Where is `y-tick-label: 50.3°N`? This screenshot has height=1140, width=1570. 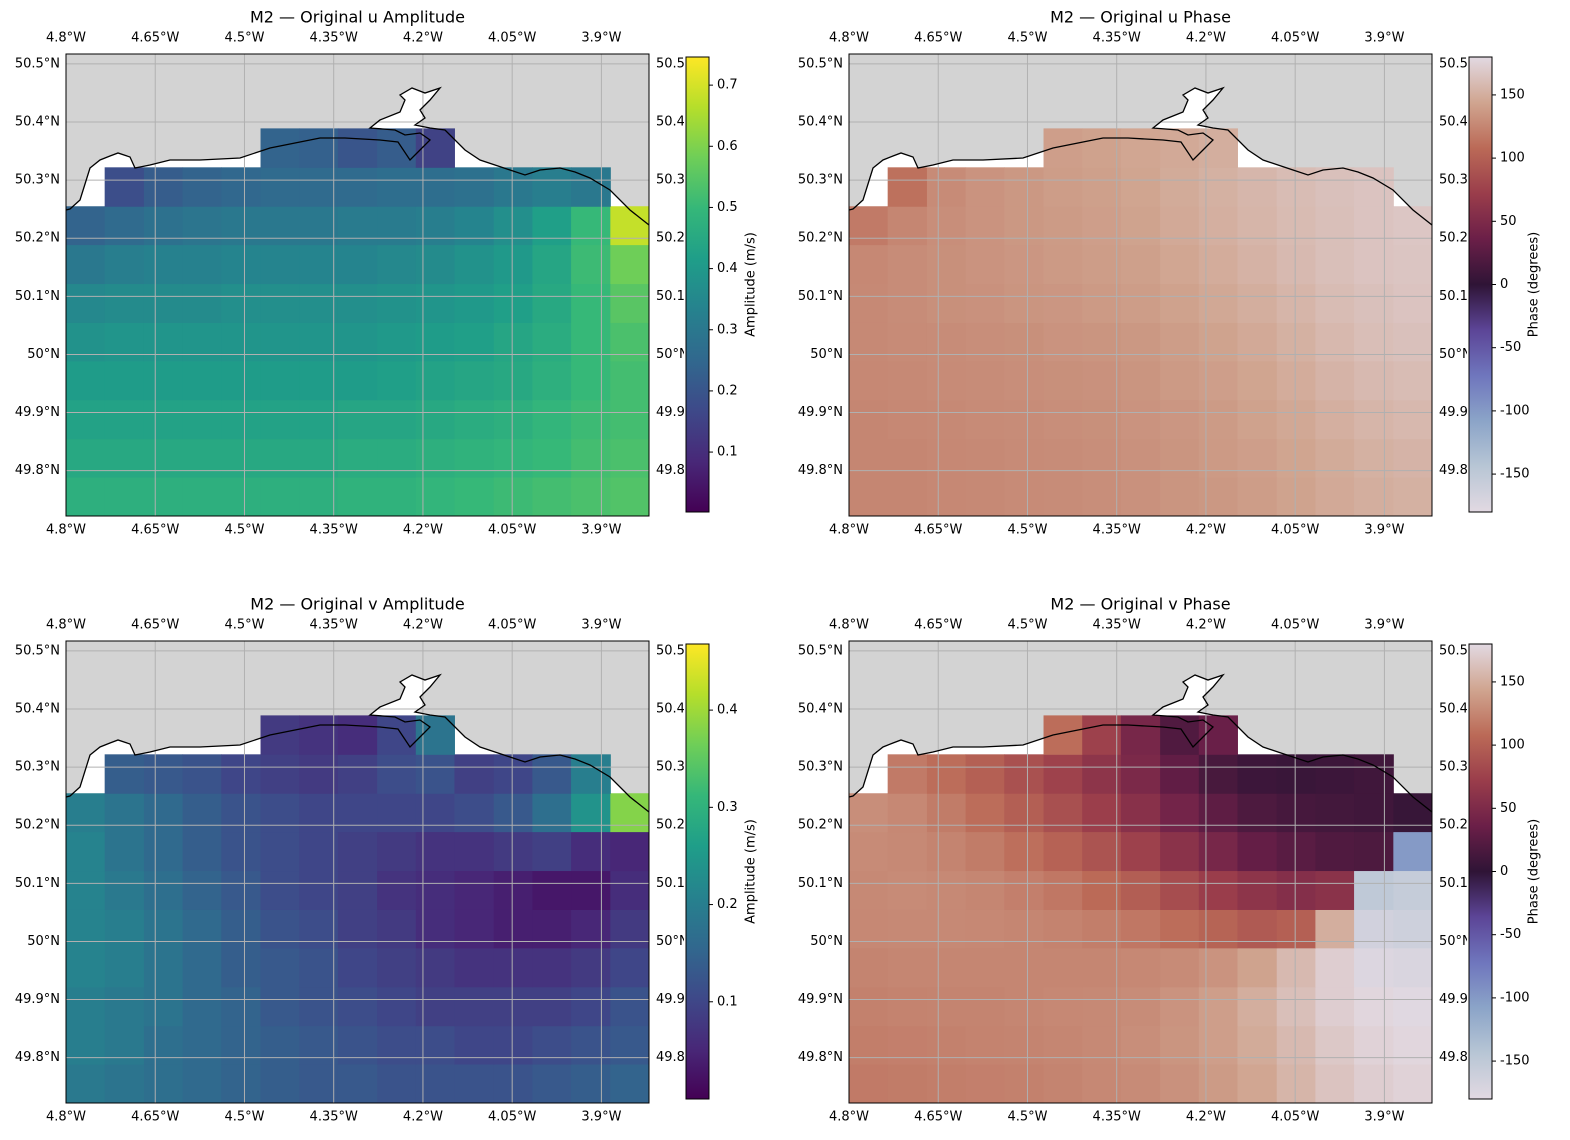
y-tick-label: 50.3°N is located at coordinates (820, 767).